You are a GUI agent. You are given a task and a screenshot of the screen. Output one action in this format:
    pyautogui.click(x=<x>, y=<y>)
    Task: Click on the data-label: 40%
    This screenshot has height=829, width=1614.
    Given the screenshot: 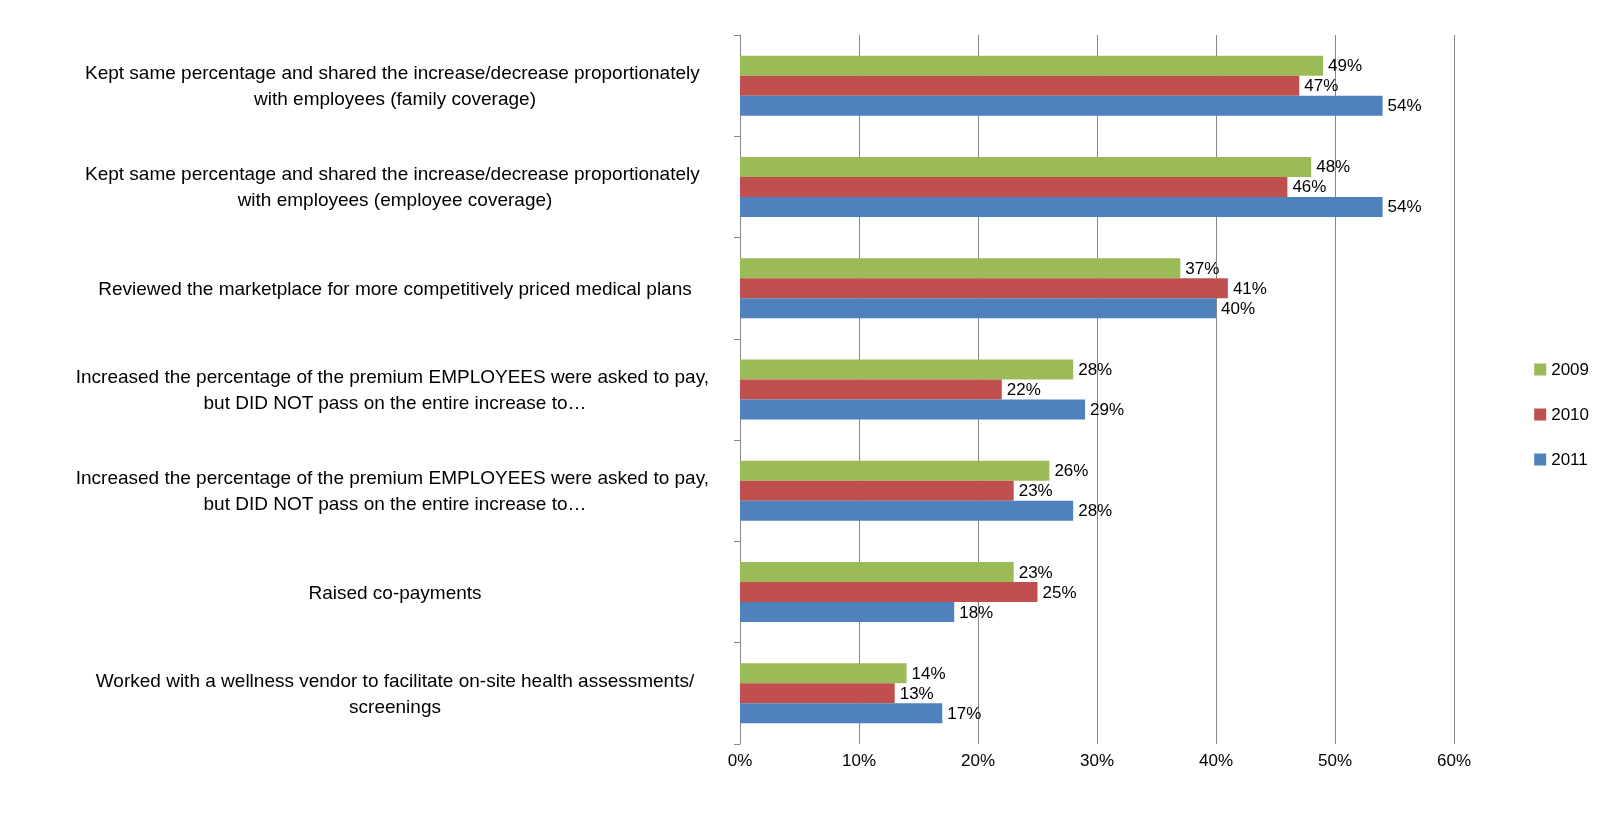 What is the action you would take?
    pyautogui.click(x=1238, y=308)
    